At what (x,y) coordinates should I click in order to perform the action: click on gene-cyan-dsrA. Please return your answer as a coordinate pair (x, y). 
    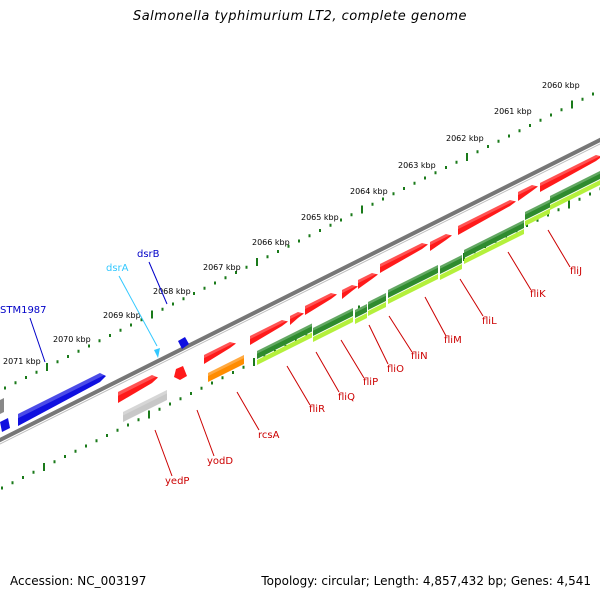
    Looking at the image, I should click on (157, 353).